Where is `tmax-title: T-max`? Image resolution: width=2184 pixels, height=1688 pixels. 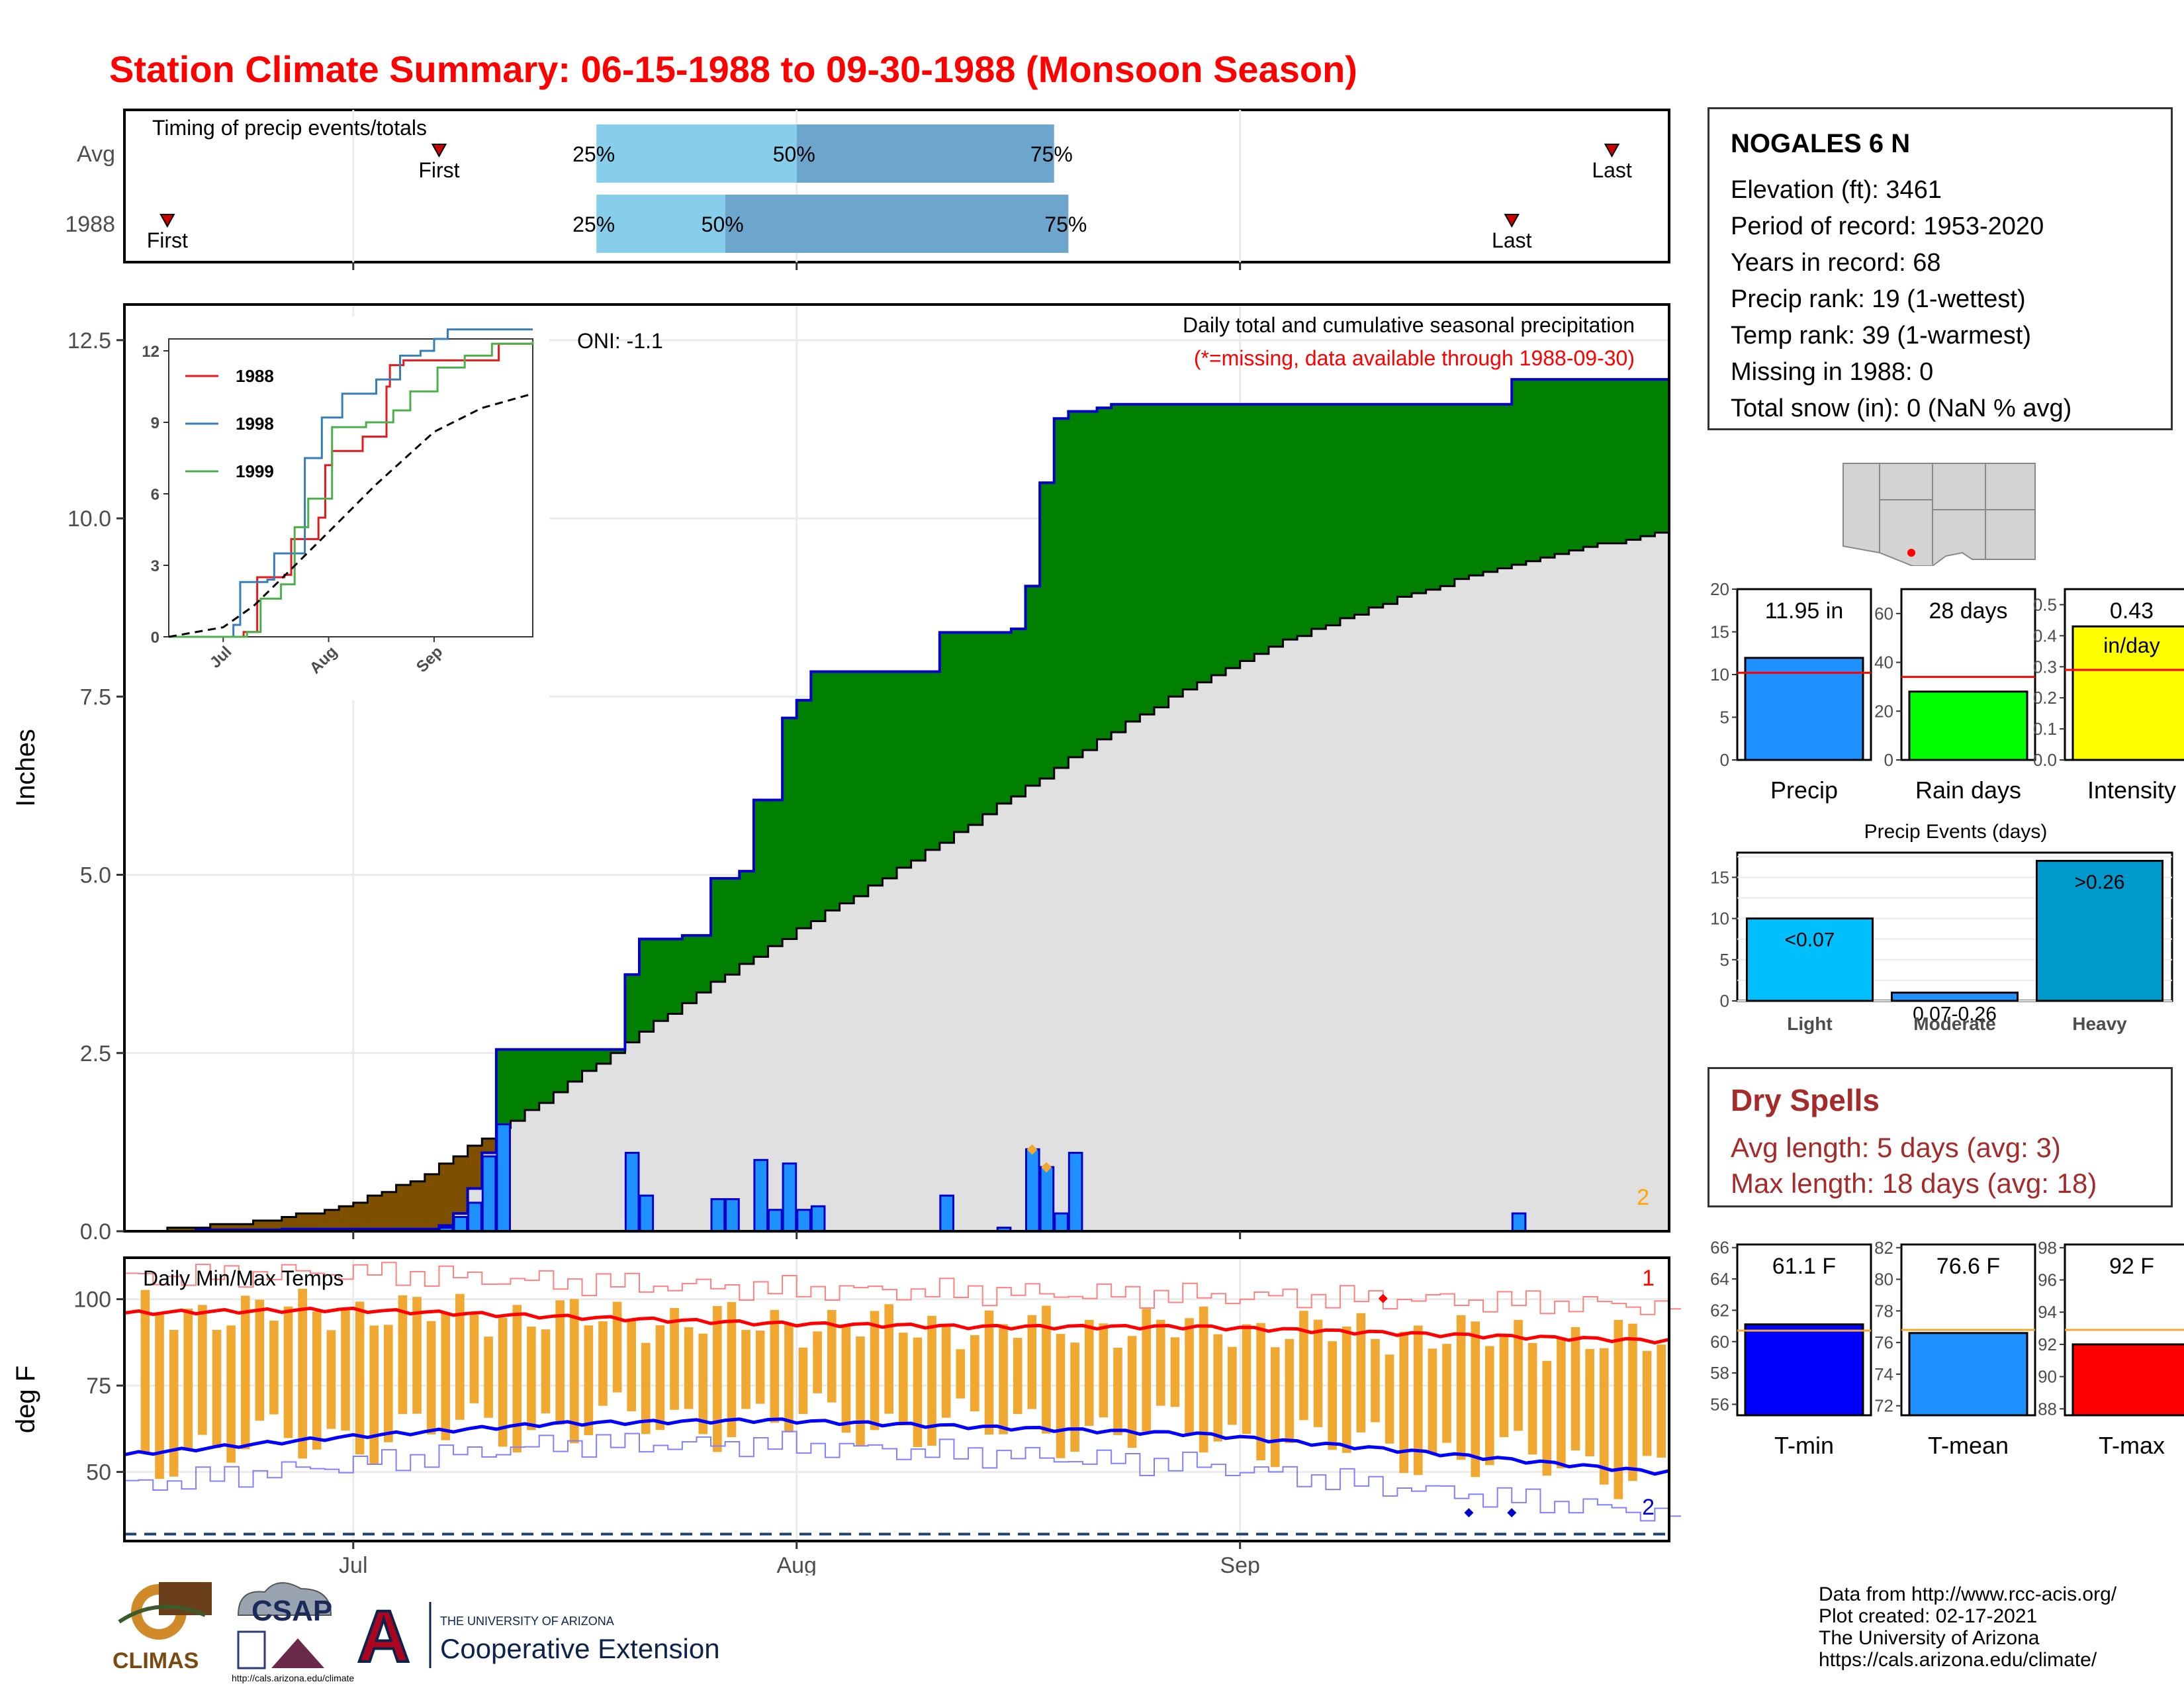
tmax-title: T-max is located at coordinates (2132, 1445).